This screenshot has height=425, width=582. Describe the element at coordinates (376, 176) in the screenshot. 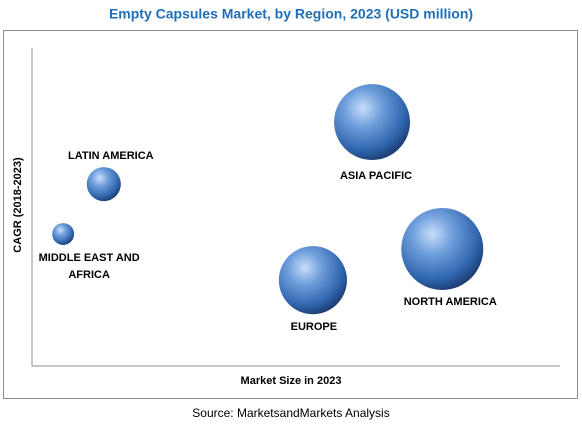

I see `point-label: ASIA PACIFIC` at that location.